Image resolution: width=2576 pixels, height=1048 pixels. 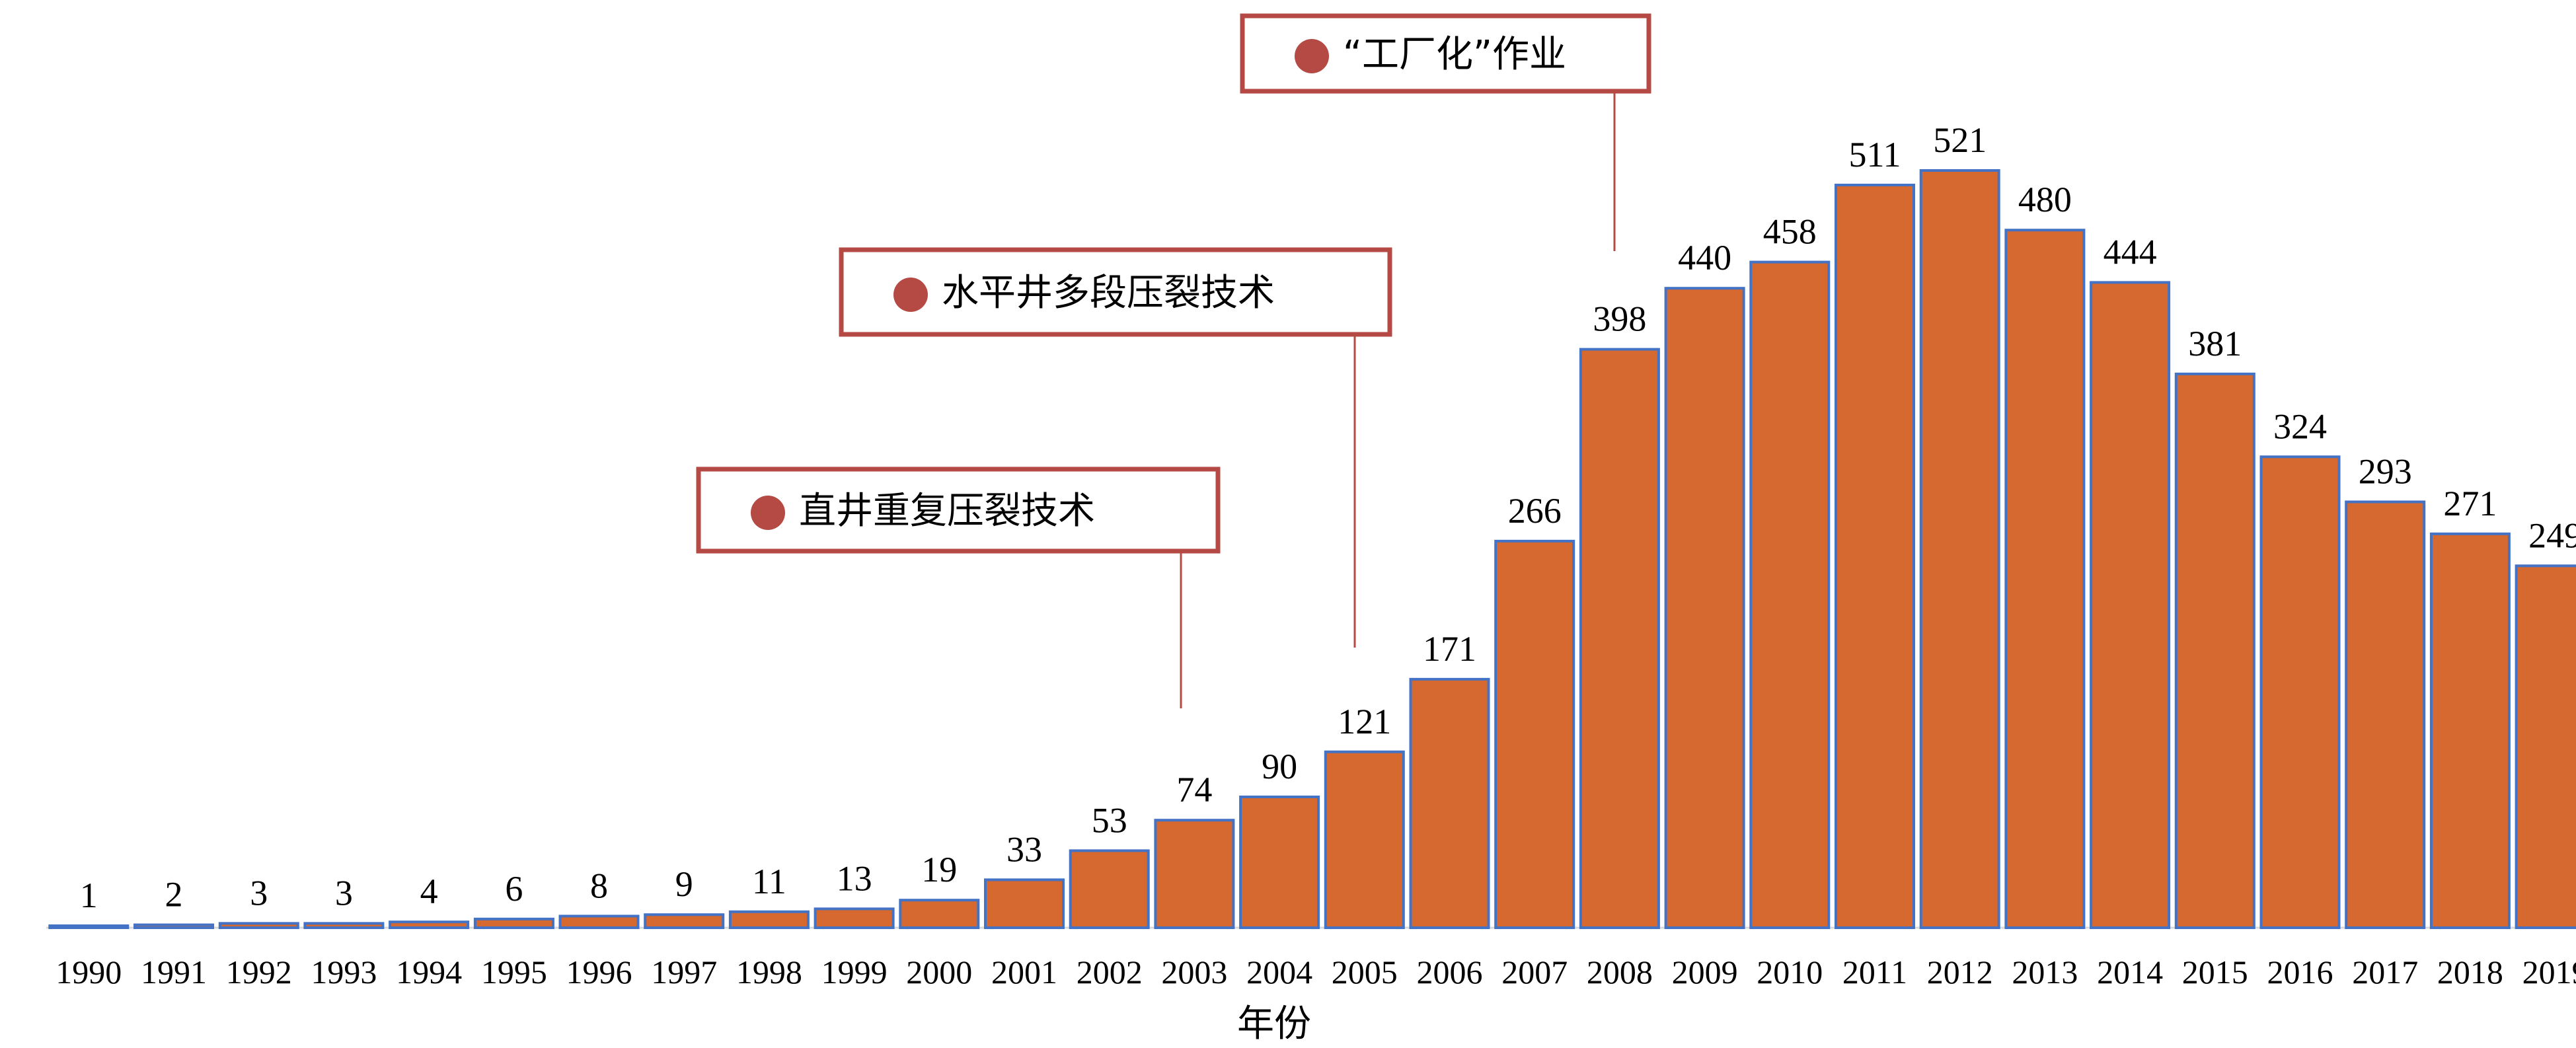 I want to click on x-tick-1997: 1997, so click(x=684, y=972).